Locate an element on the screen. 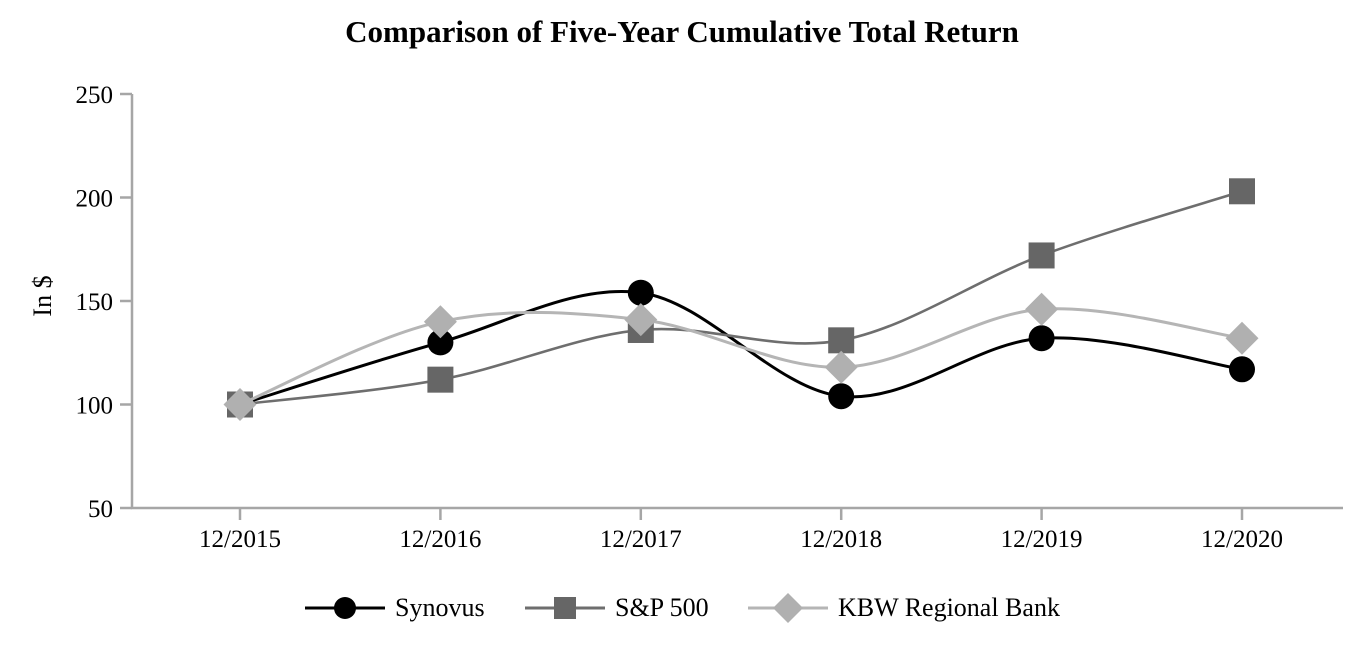 This screenshot has width=1364, height=650. y-tick-label: 250 is located at coordinates (95, 95).